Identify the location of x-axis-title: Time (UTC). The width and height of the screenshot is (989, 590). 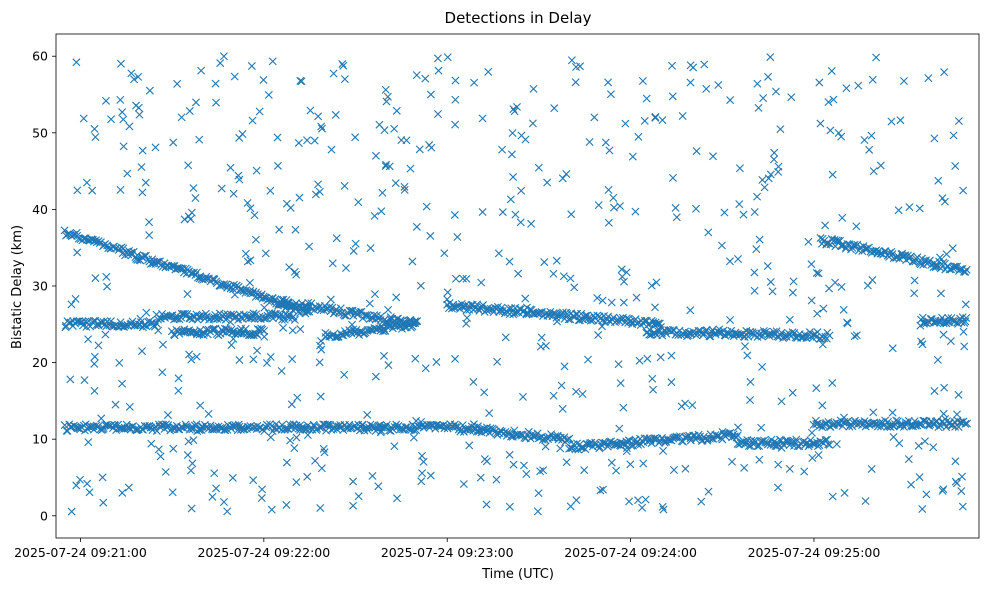
(517, 574).